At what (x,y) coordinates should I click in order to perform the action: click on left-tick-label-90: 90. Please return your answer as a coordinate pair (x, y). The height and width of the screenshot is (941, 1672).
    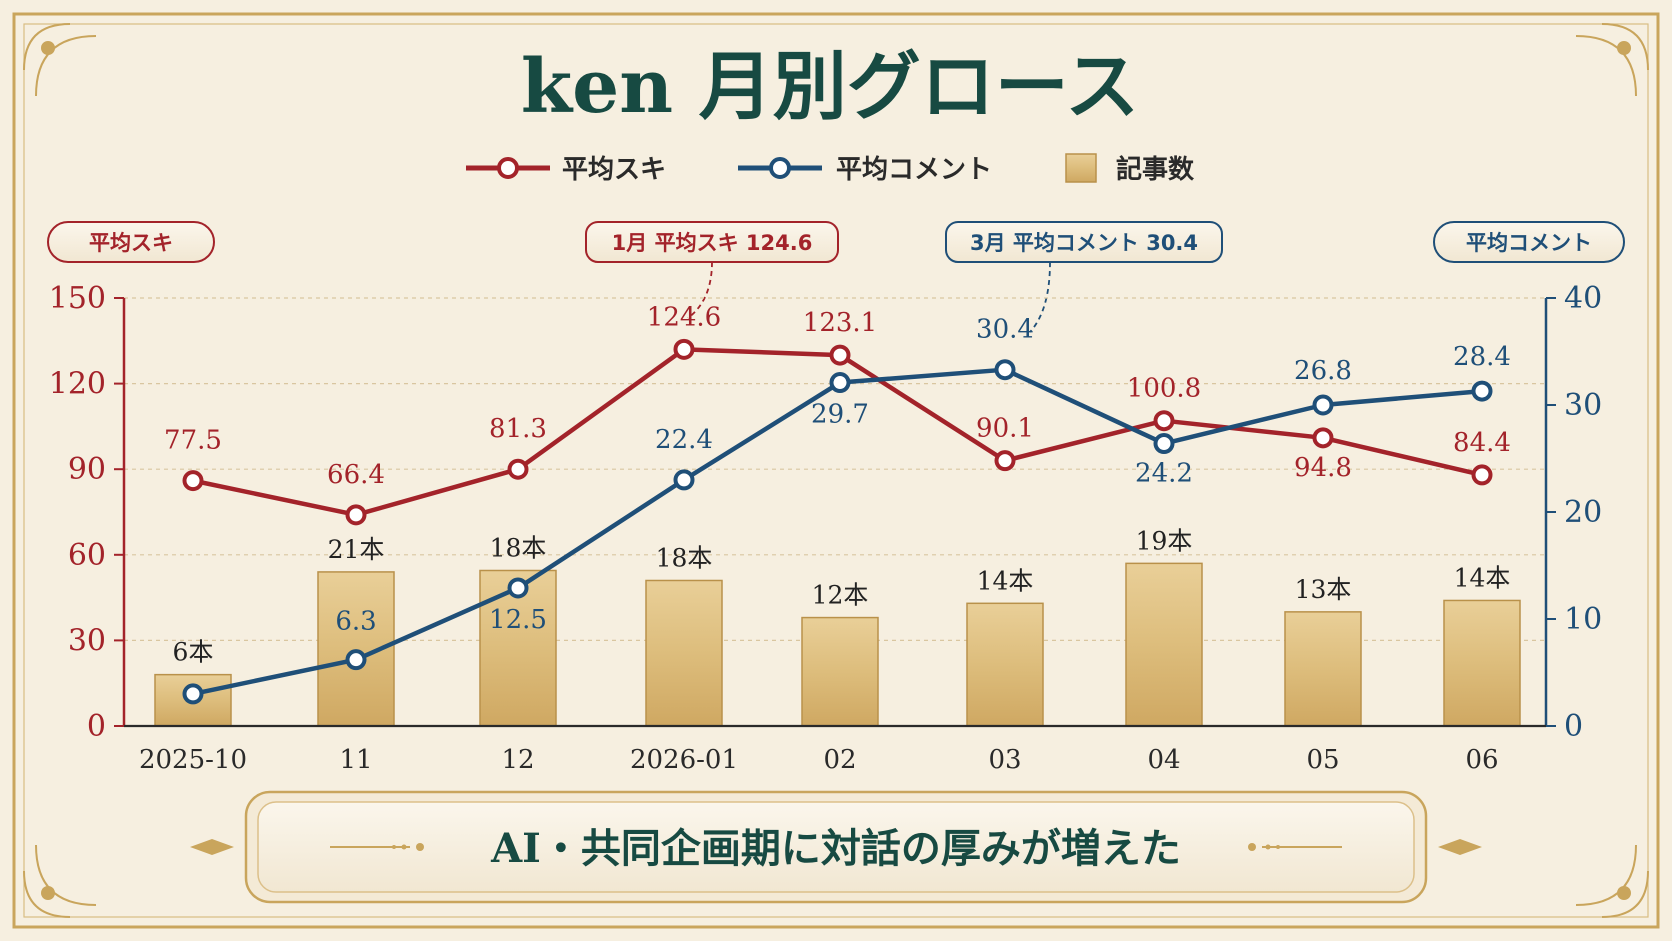
    Looking at the image, I should click on (87, 469).